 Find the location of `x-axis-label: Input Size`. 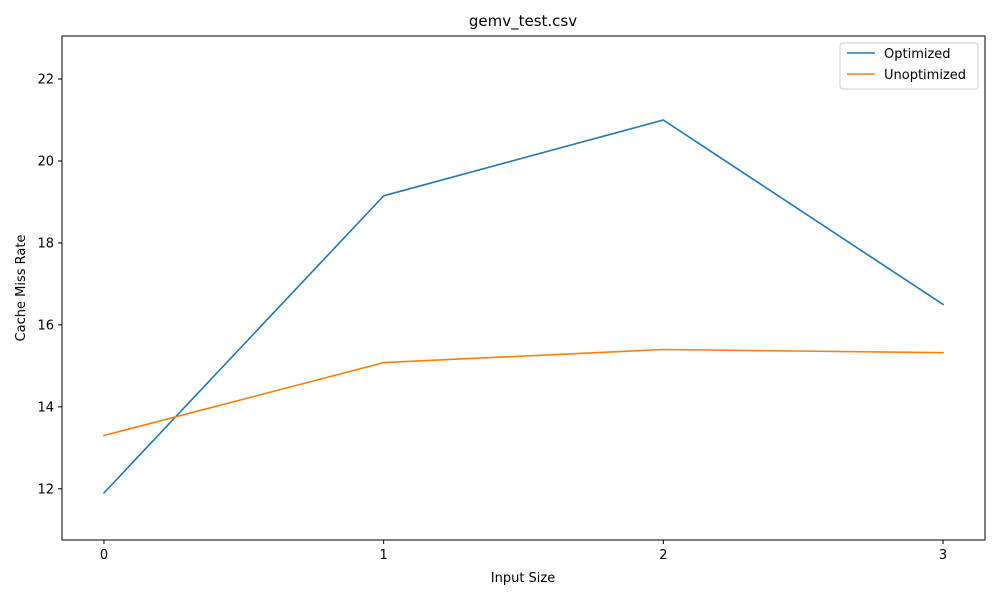

x-axis-label: Input Size is located at coordinates (523, 578).